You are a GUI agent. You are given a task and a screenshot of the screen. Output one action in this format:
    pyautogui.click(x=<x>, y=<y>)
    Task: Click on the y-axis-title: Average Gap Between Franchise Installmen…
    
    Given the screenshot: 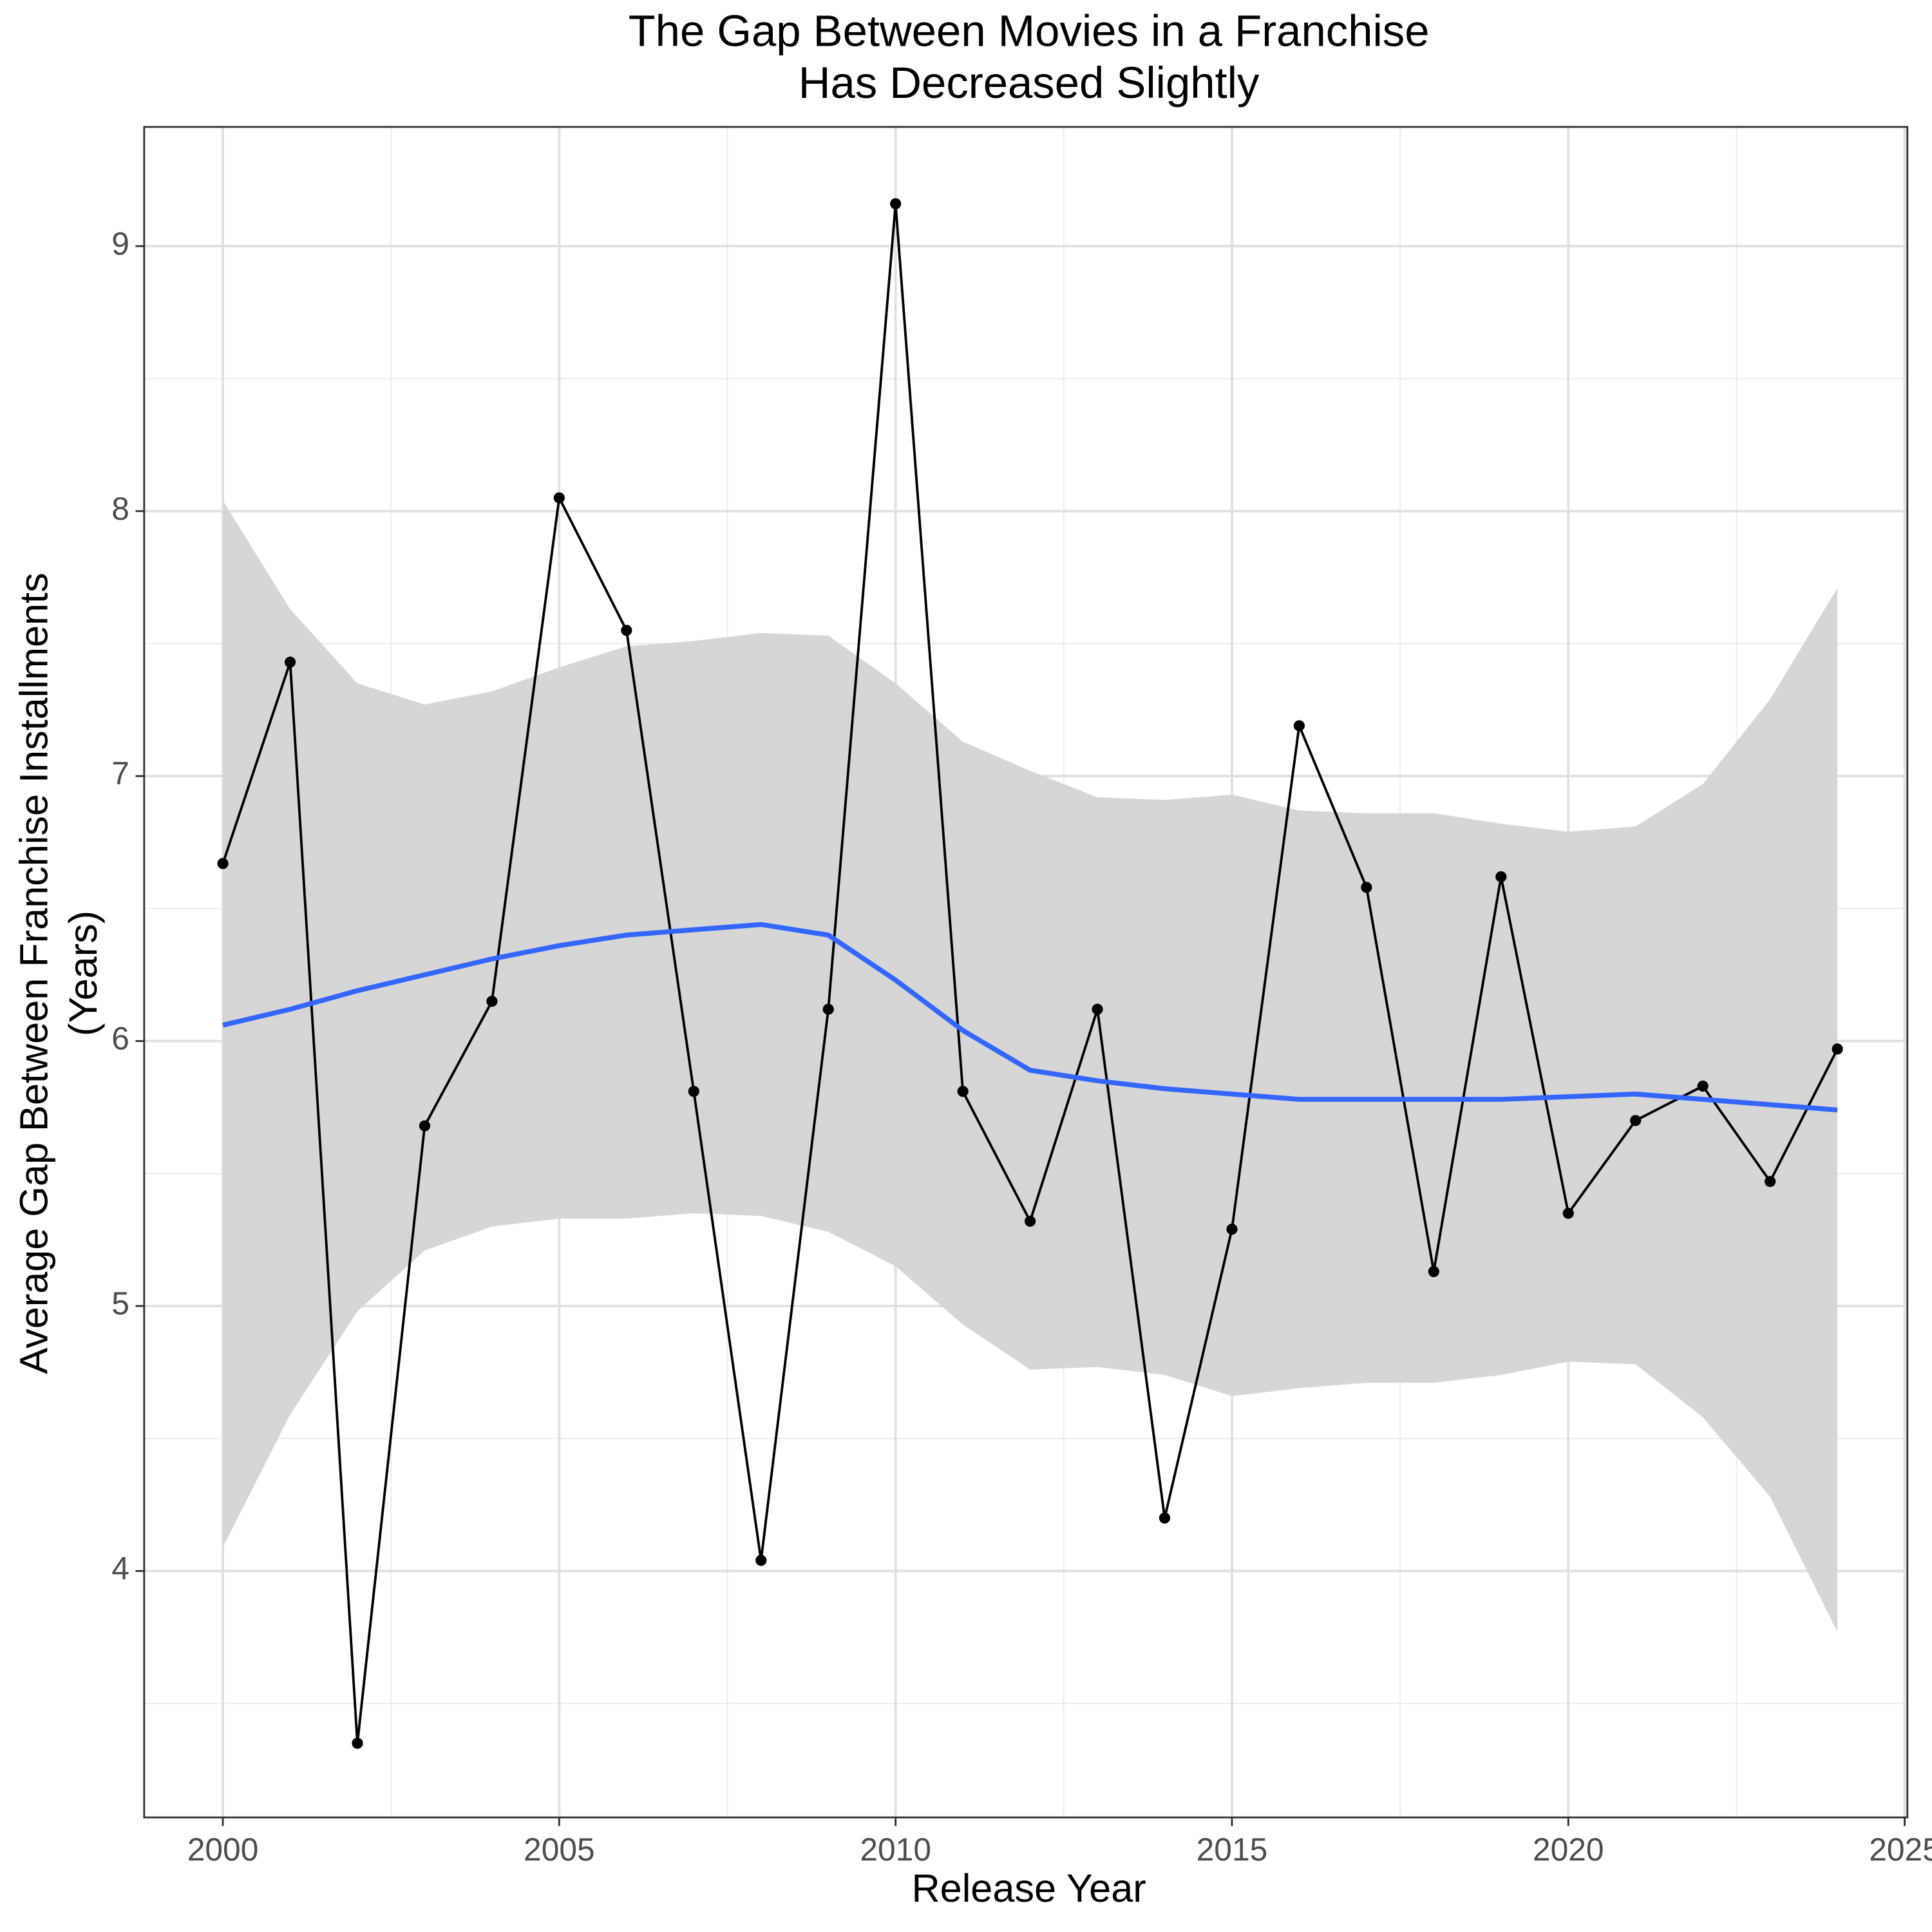 What is the action you would take?
    pyautogui.click(x=59, y=974)
    